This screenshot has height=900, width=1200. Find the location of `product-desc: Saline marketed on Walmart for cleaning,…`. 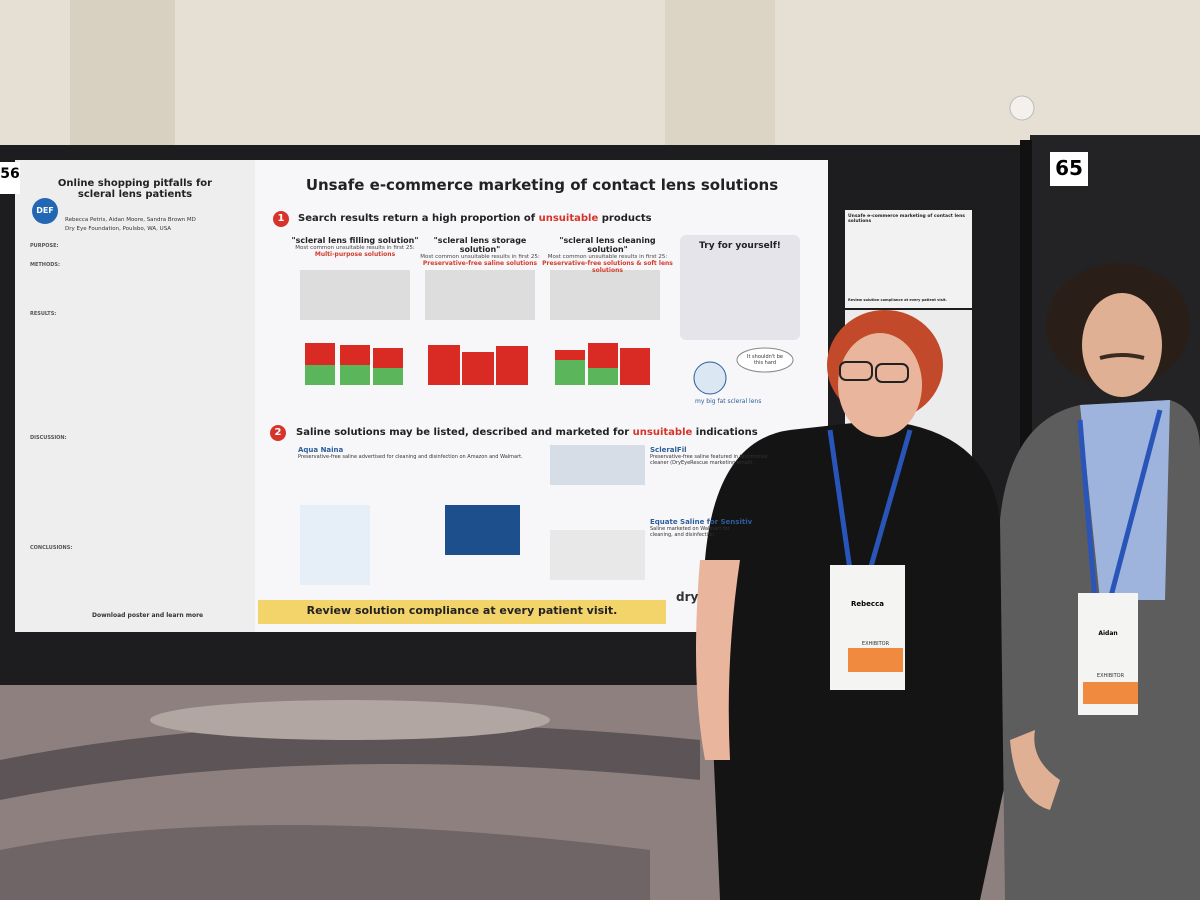

product-desc: Saline marketed on Walmart for cleaning,… is located at coordinates (690, 532).